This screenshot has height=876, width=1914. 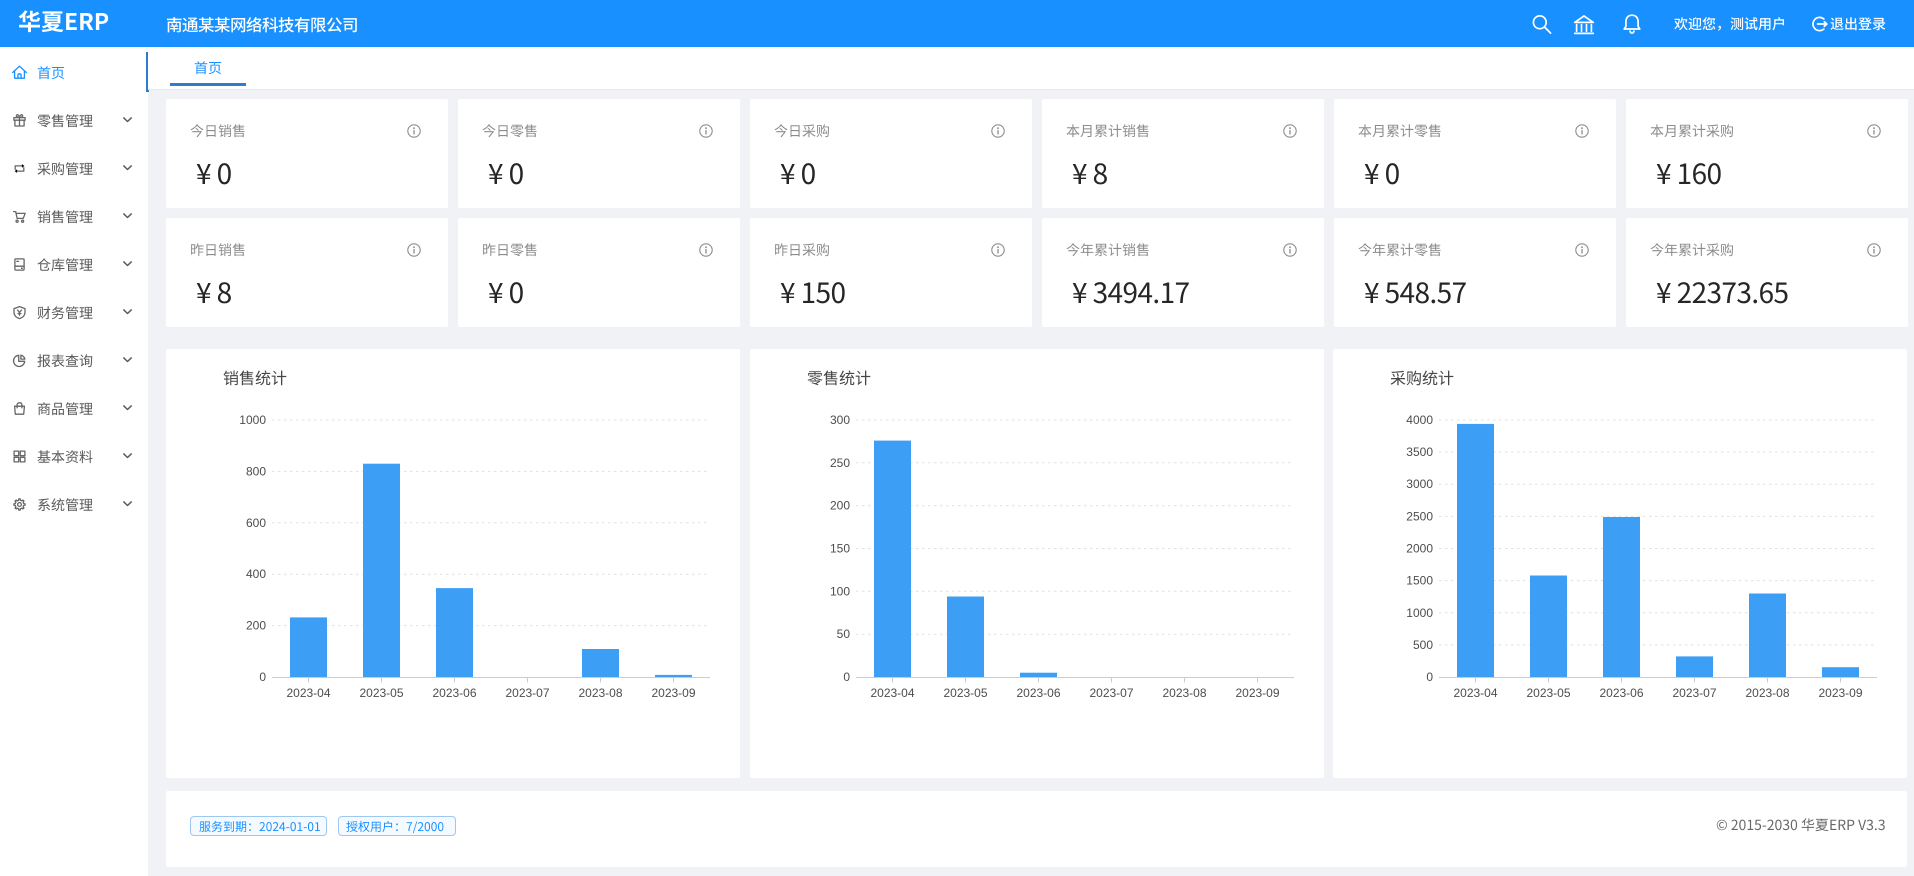 I want to click on svg-text: 500, so click(x=1423, y=645).